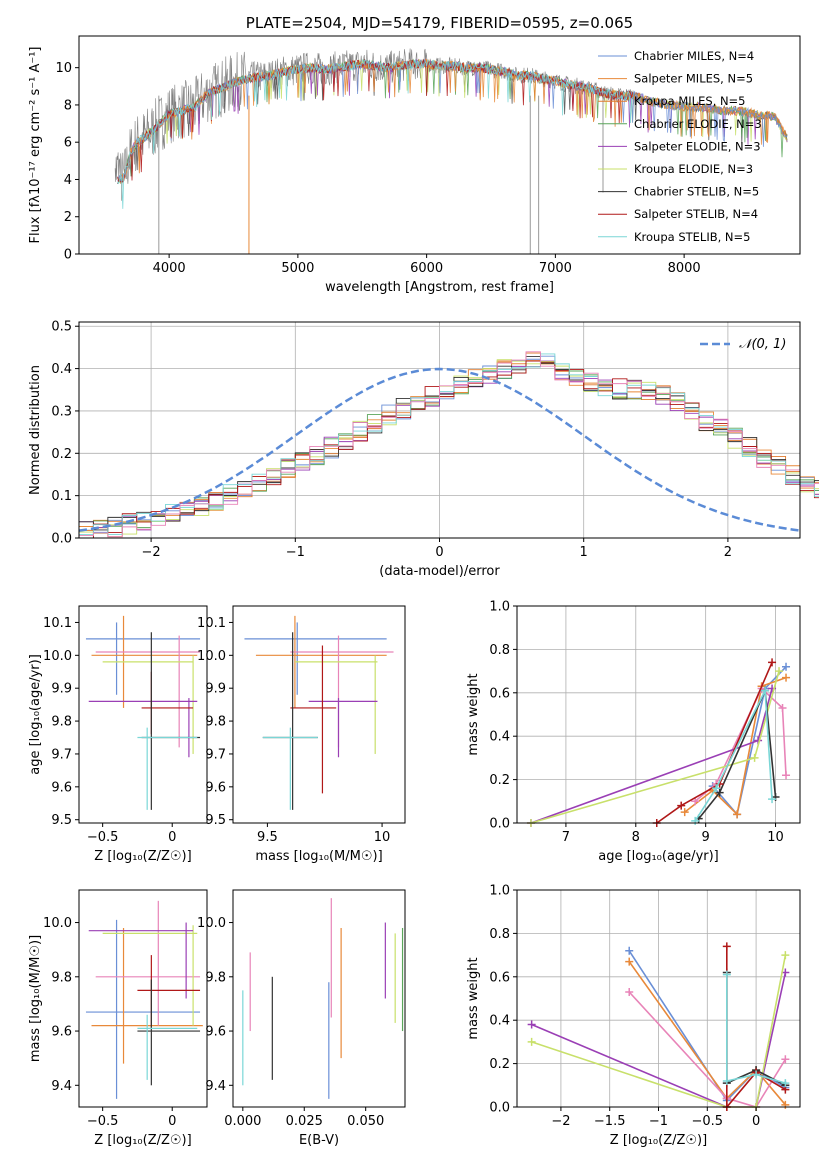  I want to click on x-tick-label: 0.000, so click(242, 1121).